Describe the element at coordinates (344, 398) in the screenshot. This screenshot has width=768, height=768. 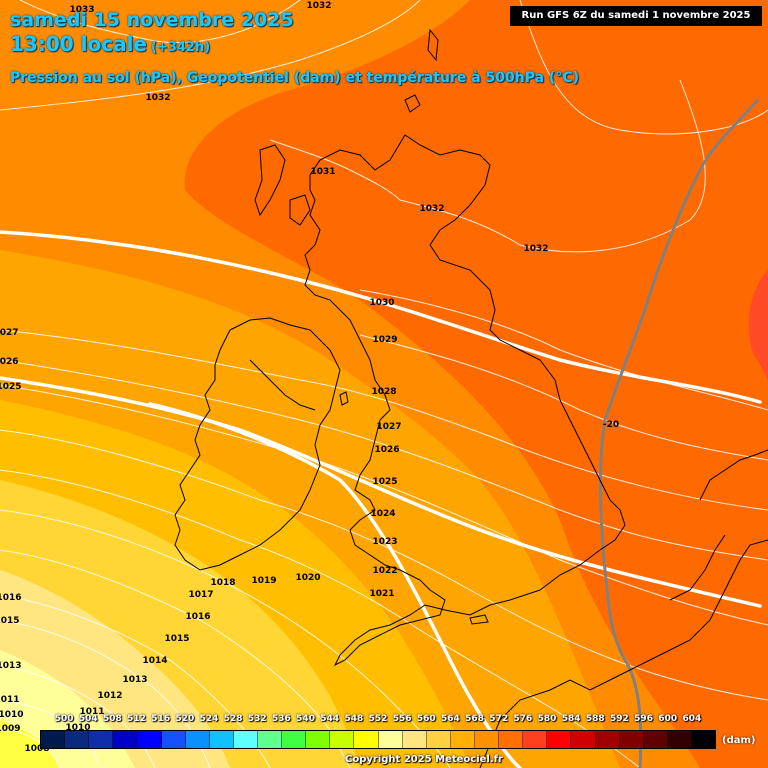
I see `coastline-isle-of-man` at that location.